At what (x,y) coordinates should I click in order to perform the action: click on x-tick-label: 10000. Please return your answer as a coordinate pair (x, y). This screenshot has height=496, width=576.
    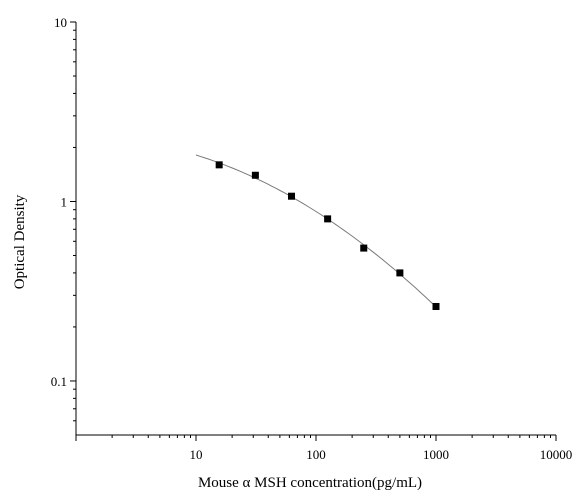
    Looking at the image, I should click on (556, 454).